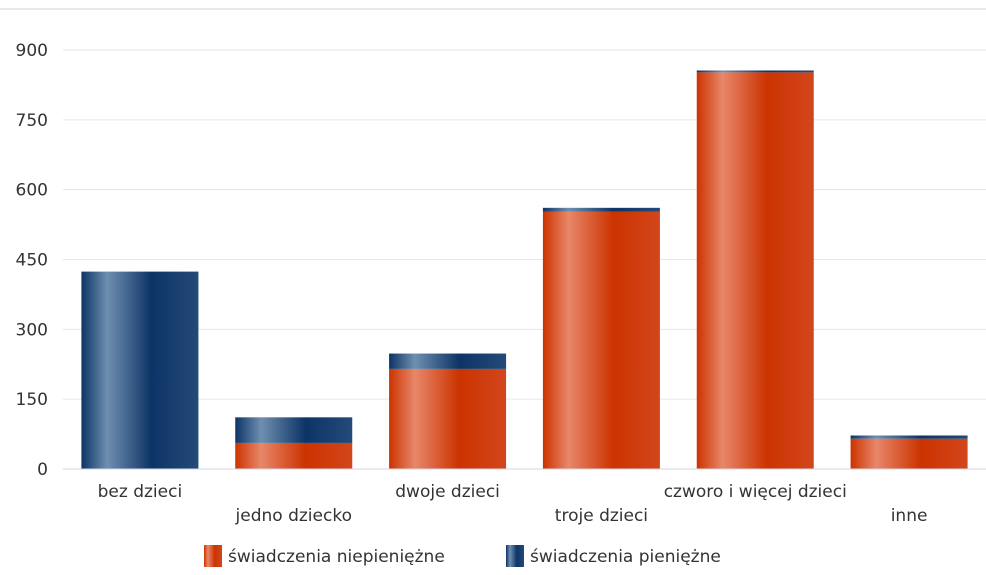  What do you see at coordinates (625, 557) in the screenshot?
I see `legend-label: świadczenia pieniężne` at bounding box center [625, 557].